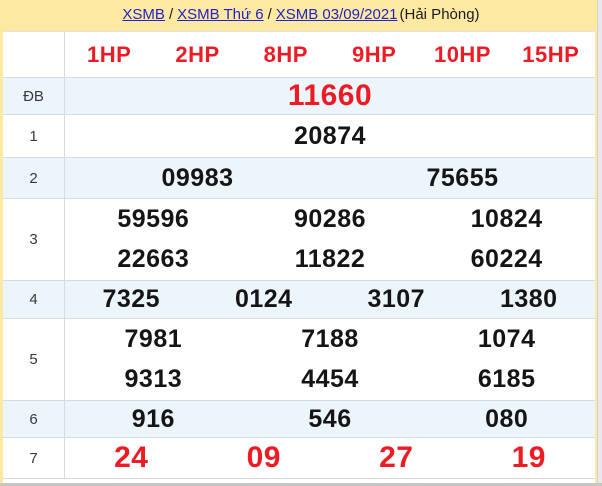 This screenshot has height=486, width=602. Describe the element at coordinates (330, 418) in the screenshot. I see `lottery-number: 546` at that location.